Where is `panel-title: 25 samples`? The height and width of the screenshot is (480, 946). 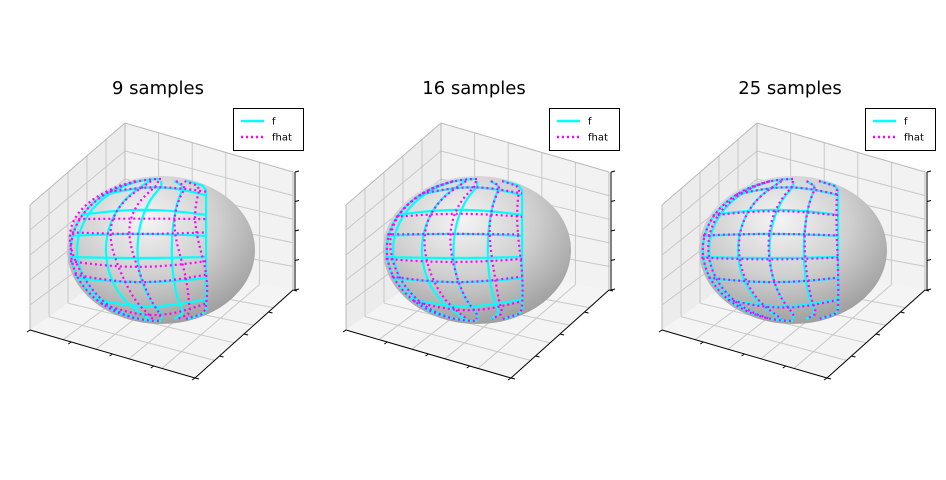 panel-title: 25 samples is located at coordinates (789, 88).